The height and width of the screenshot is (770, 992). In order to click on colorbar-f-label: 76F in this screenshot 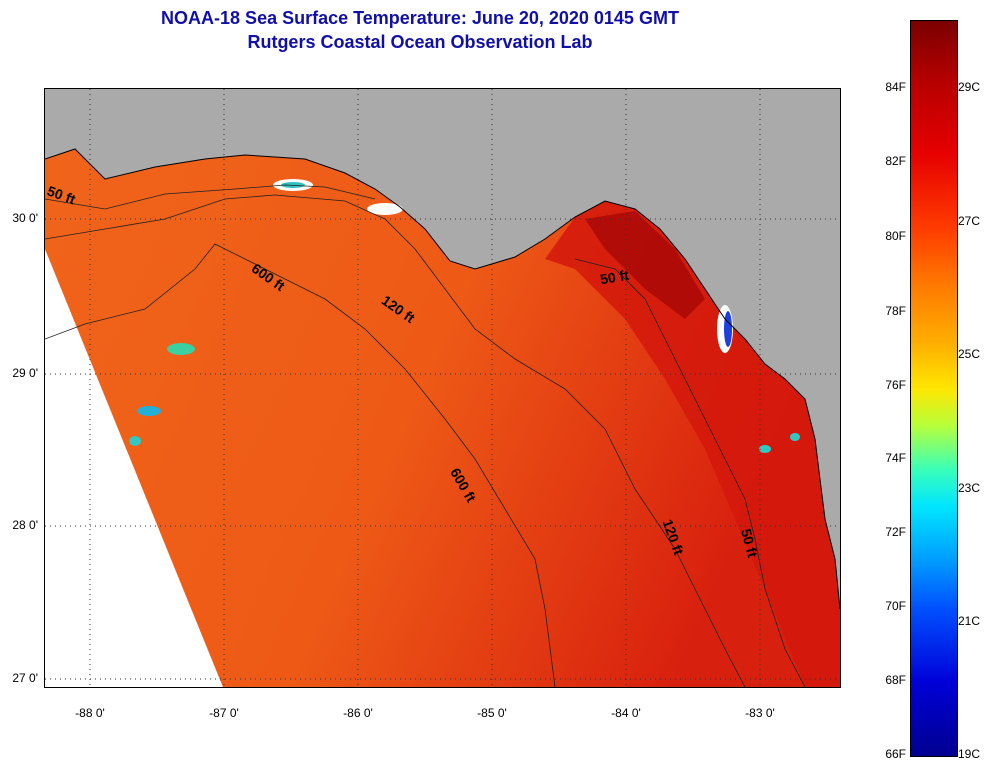, I will do `click(895, 385)`.